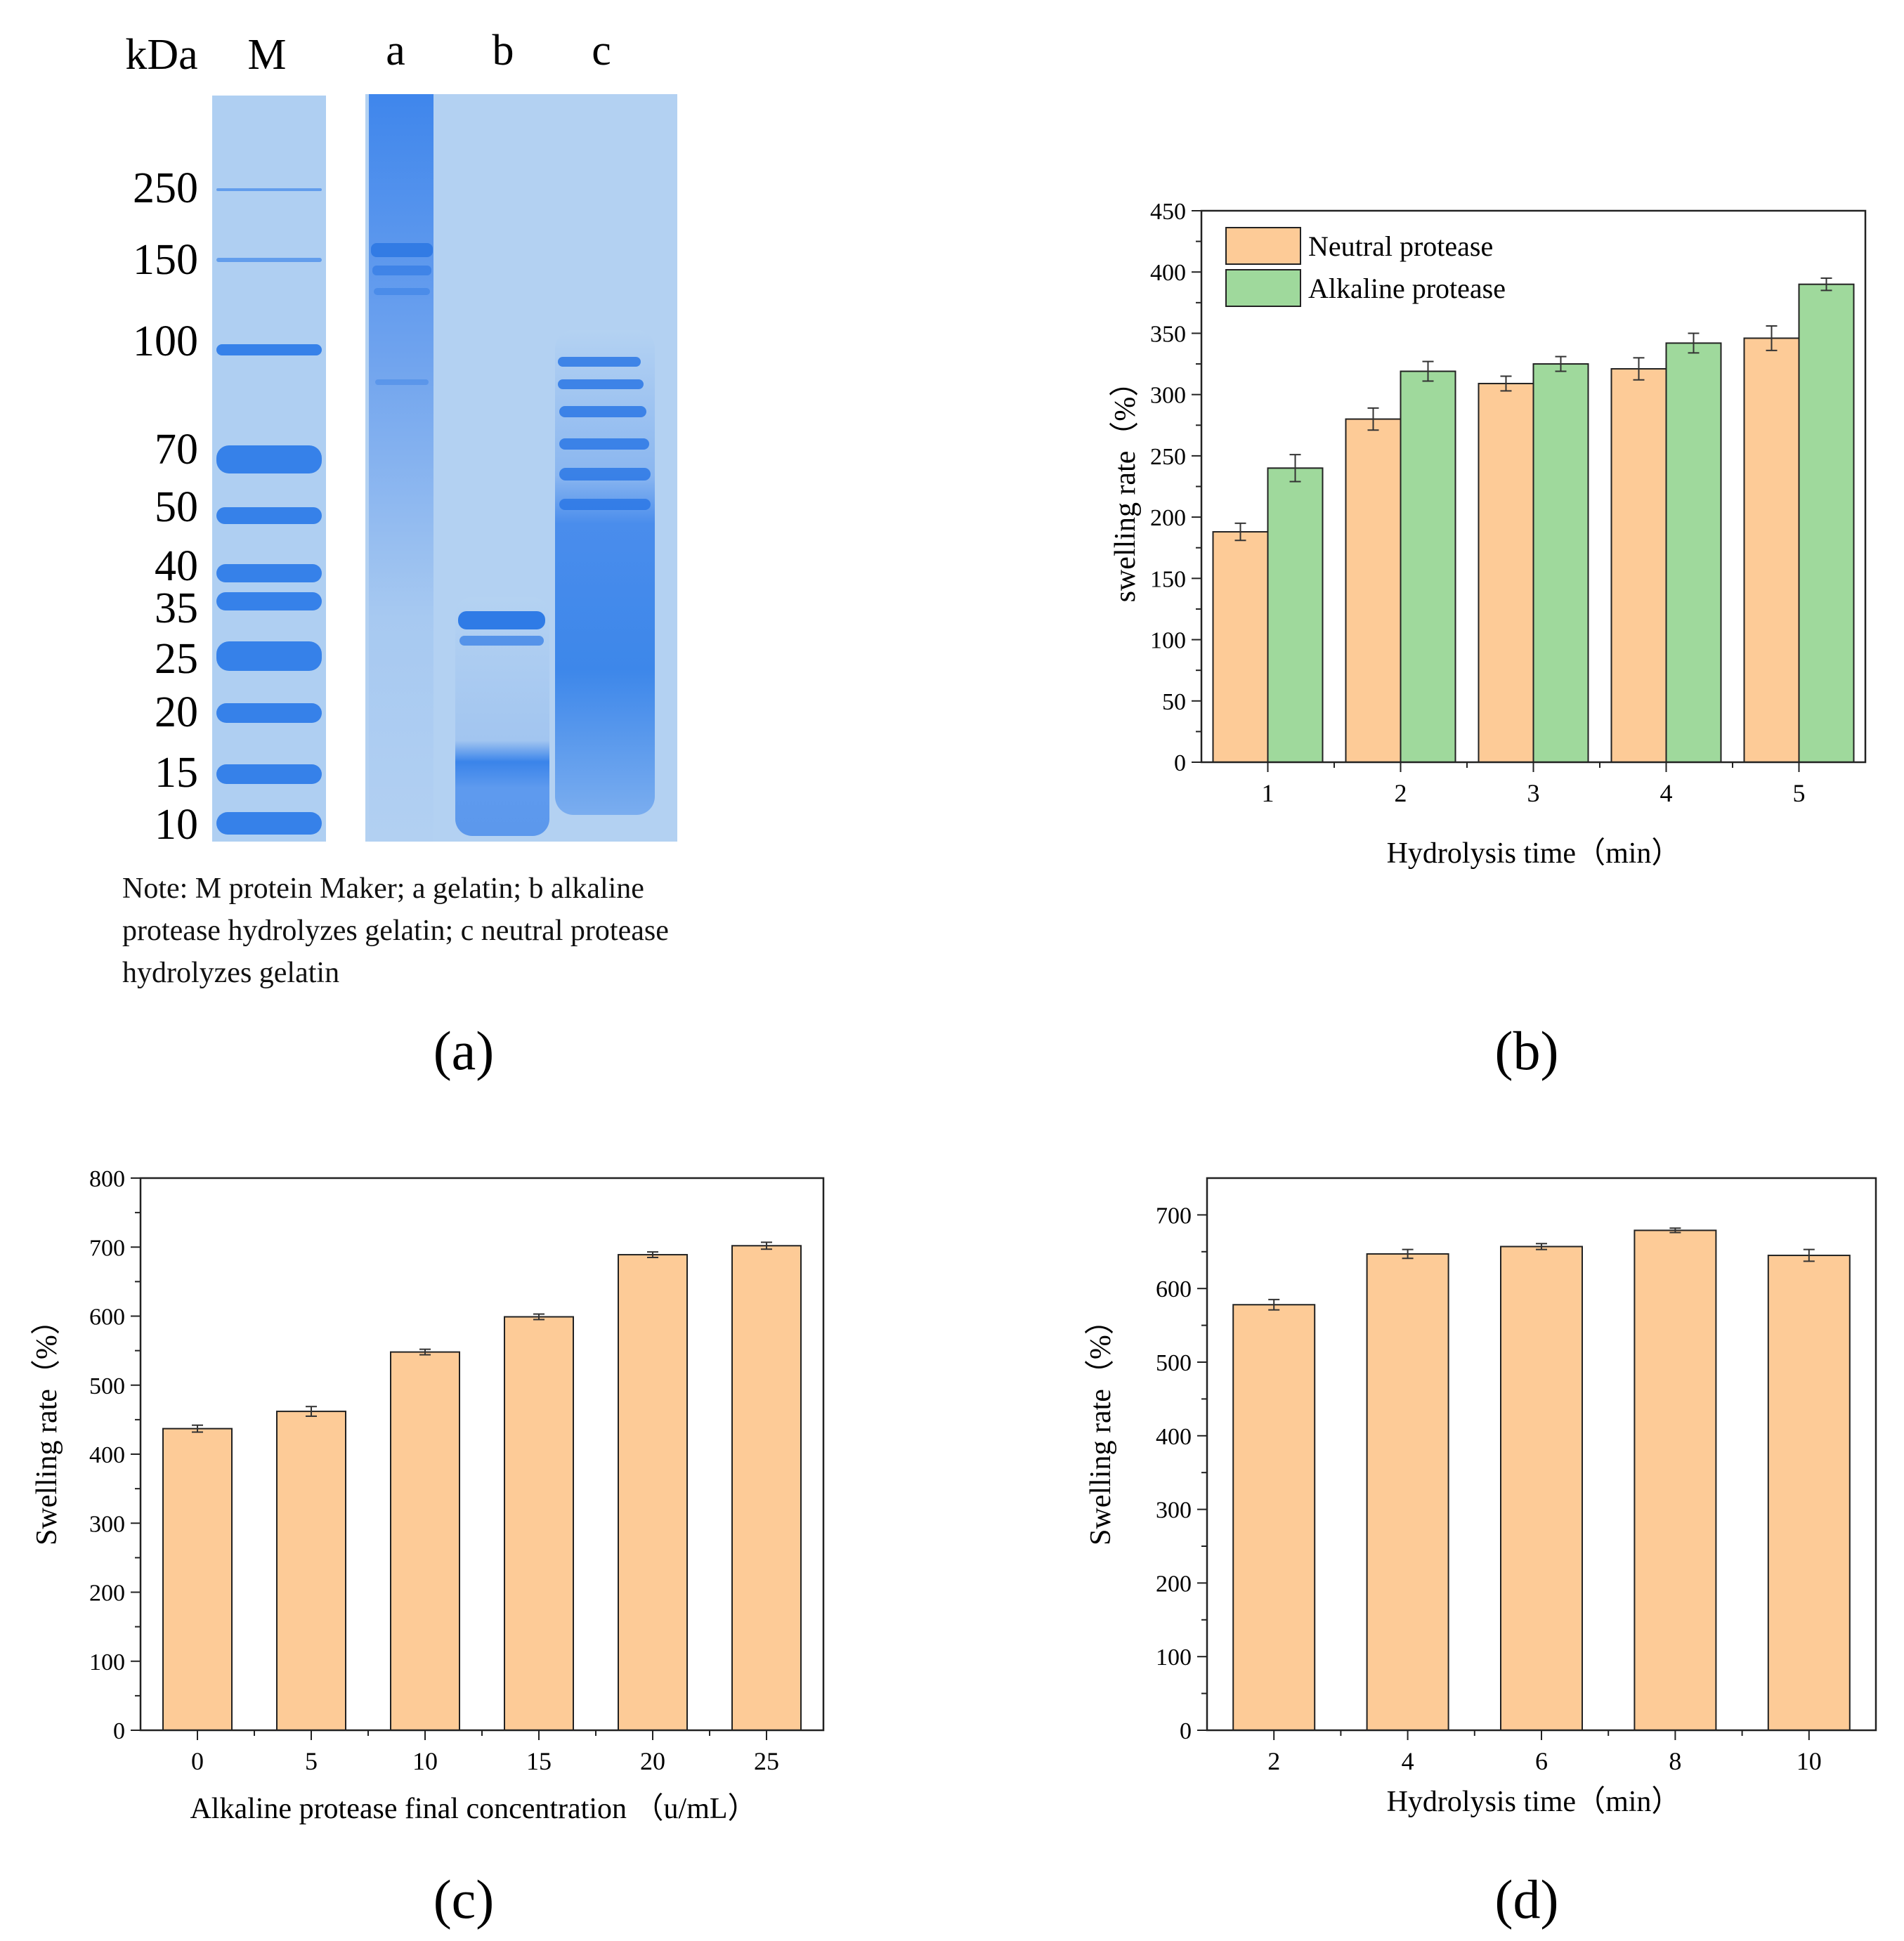 The height and width of the screenshot is (1941, 1904). Describe the element at coordinates (503, 50) in the screenshot. I see `gel-lane-label-b: b` at that location.